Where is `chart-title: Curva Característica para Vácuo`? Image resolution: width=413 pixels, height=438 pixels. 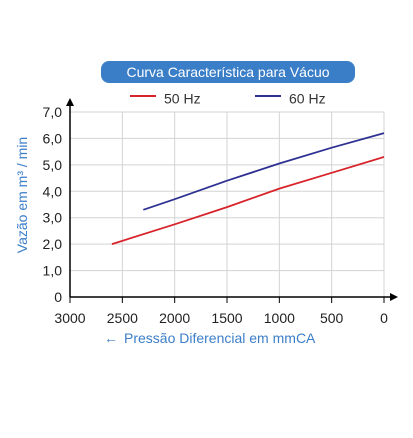 chart-title: Curva Característica para Vácuo is located at coordinates (228, 72).